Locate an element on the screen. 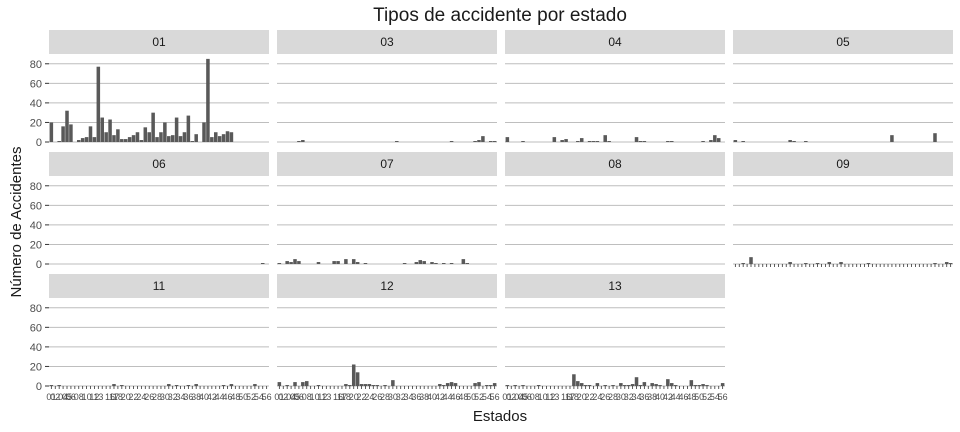 The image size is (960, 432). x-tick-label: 40 is located at coordinates (432, 397).